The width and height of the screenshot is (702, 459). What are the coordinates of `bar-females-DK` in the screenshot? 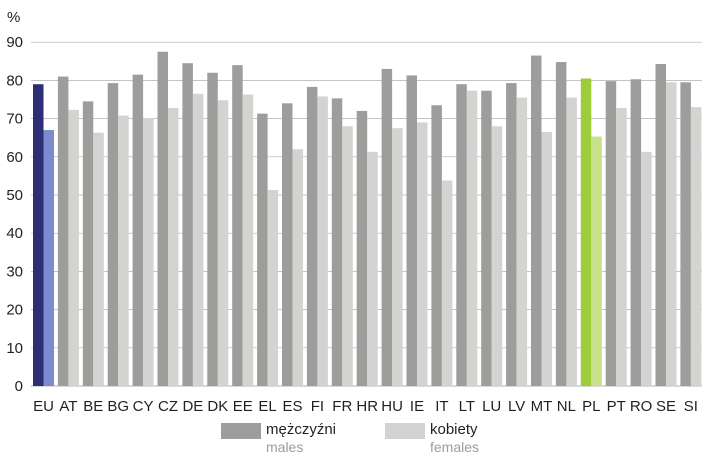 It's located at (223, 243).